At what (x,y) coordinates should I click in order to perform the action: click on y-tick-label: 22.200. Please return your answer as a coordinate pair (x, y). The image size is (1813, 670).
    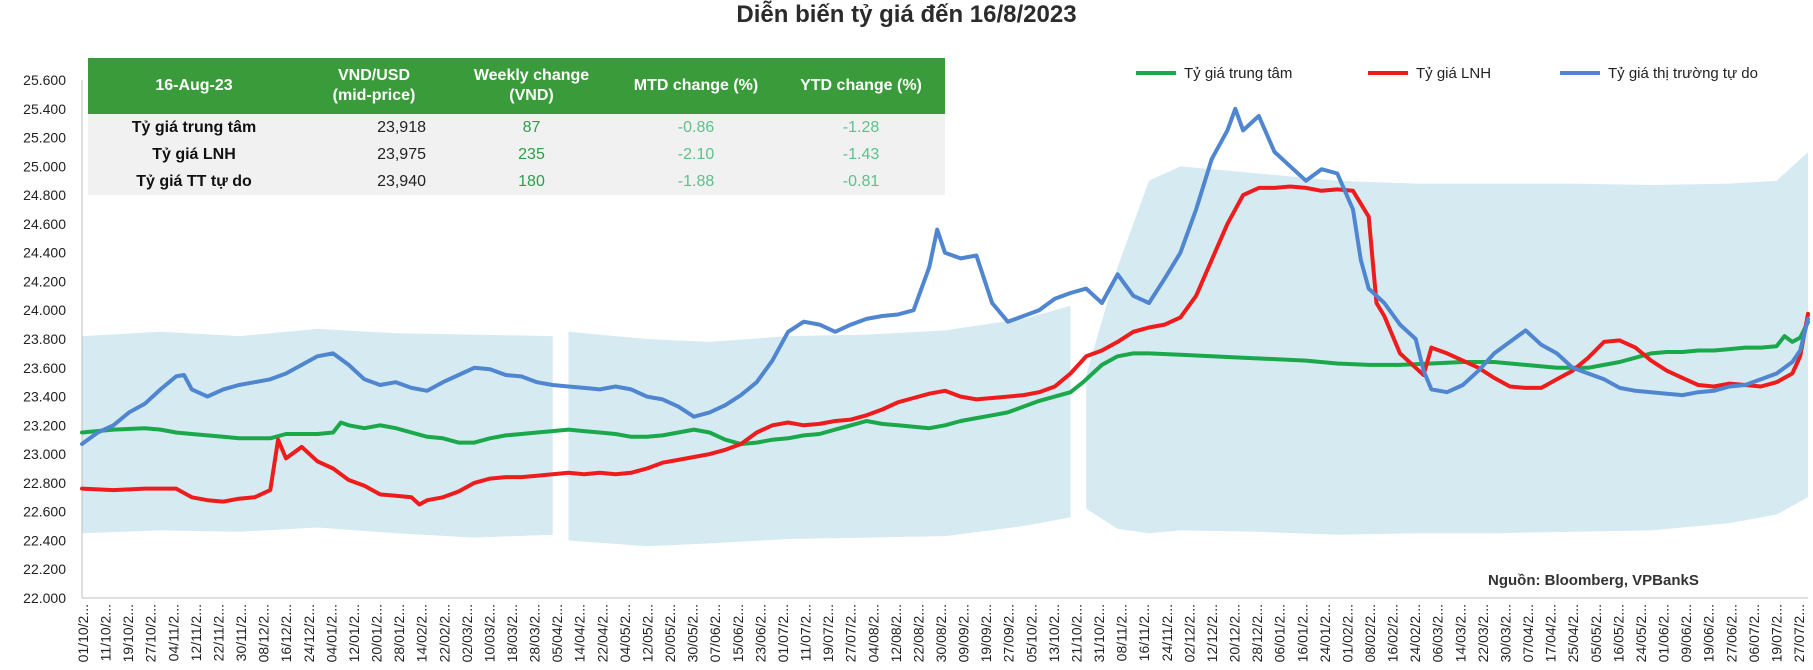
    Looking at the image, I should click on (44, 569).